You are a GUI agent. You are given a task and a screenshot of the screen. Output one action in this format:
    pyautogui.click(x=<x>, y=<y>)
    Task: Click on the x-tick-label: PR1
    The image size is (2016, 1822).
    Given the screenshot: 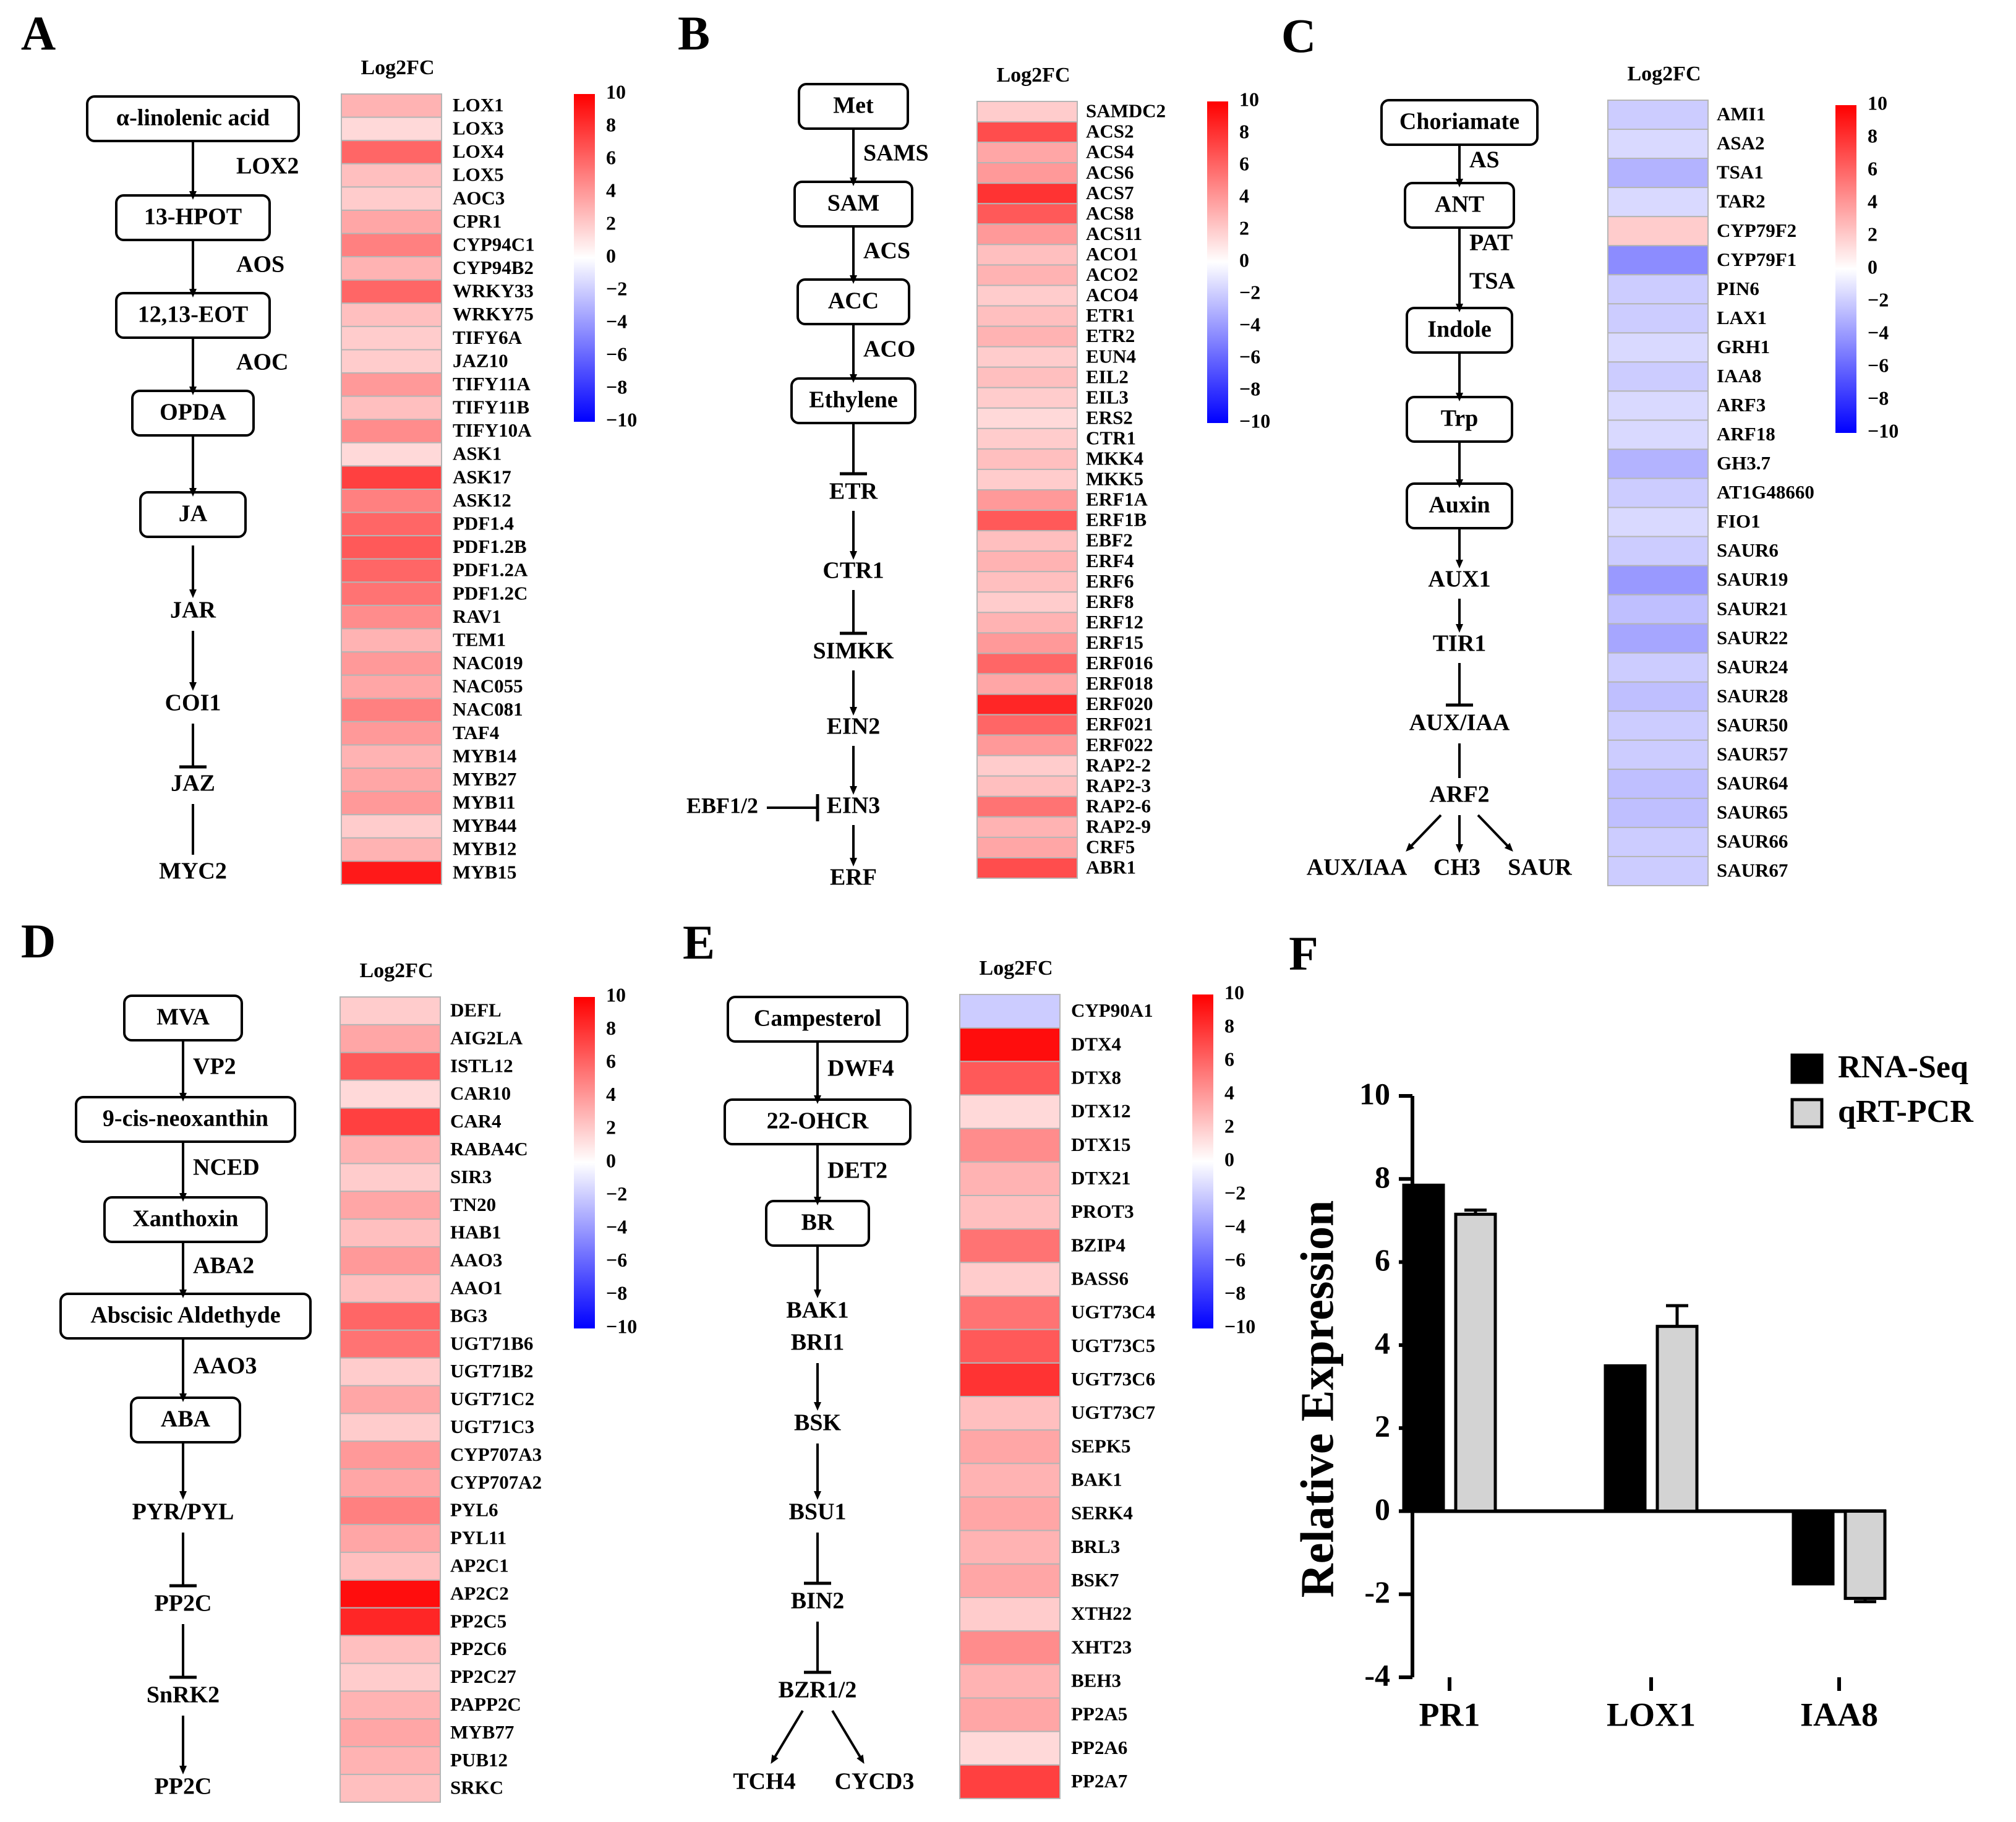 What is the action you would take?
    pyautogui.click(x=1449, y=1714)
    